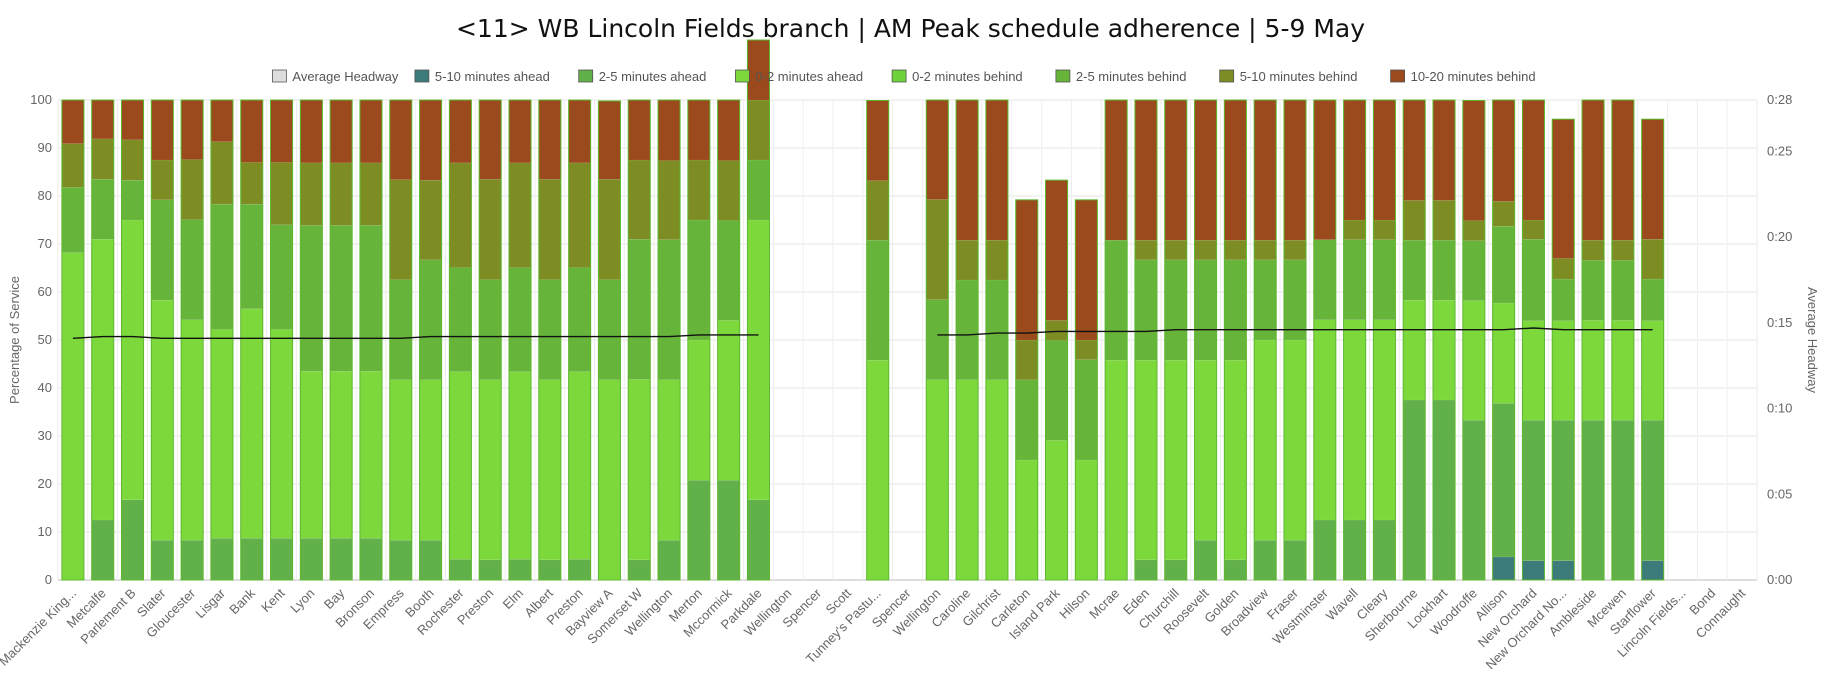  What do you see at coordinates (1121, 76) in the screenshot?
I see `legend-item: 2-5 minutes behind` at bounding box center [1121, 76].